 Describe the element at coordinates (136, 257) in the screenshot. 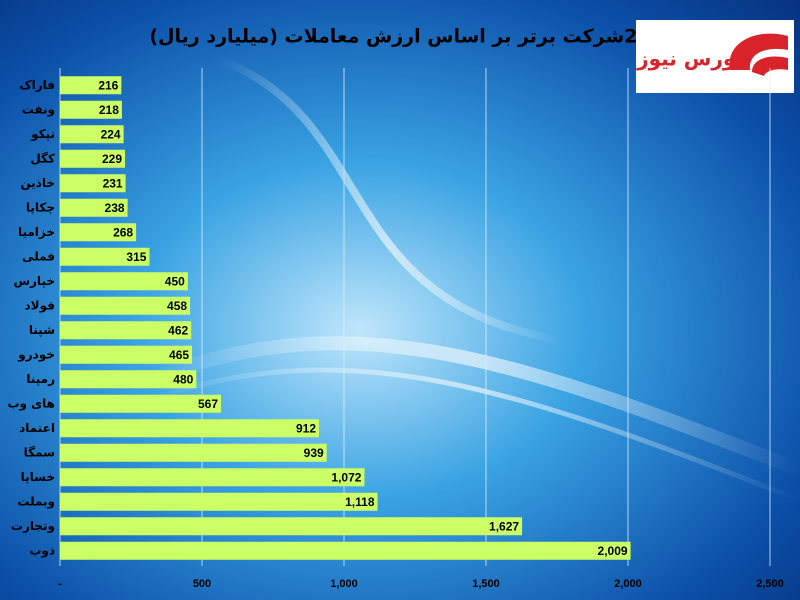

I see `value-label: 315` at that location.